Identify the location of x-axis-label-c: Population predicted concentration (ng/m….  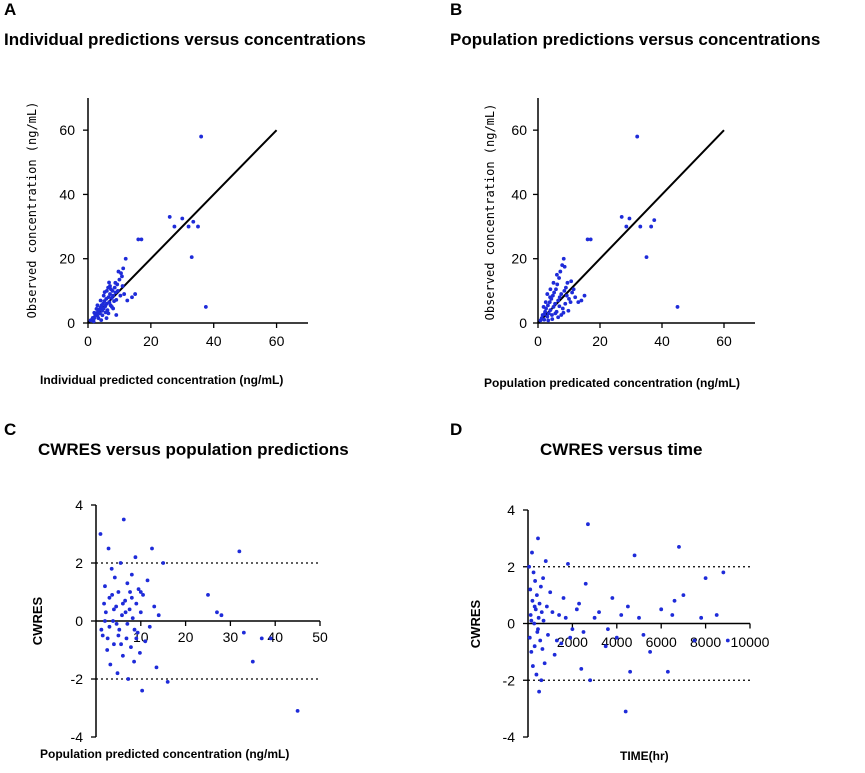
(165, 754).